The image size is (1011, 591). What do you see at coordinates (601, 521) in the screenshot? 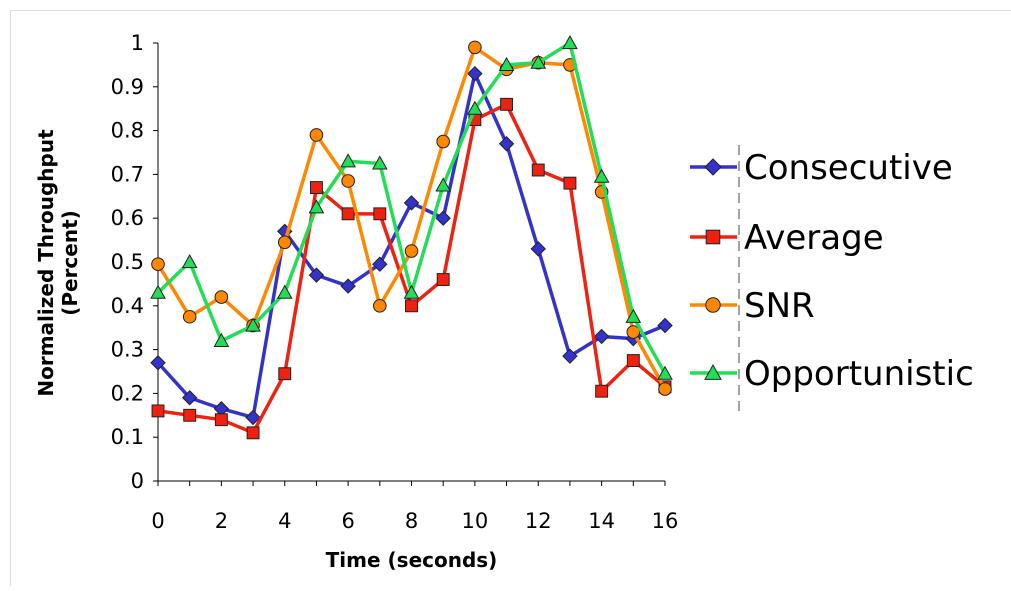
I see `x-tick-label: 14` at bounding box center [601, 521].